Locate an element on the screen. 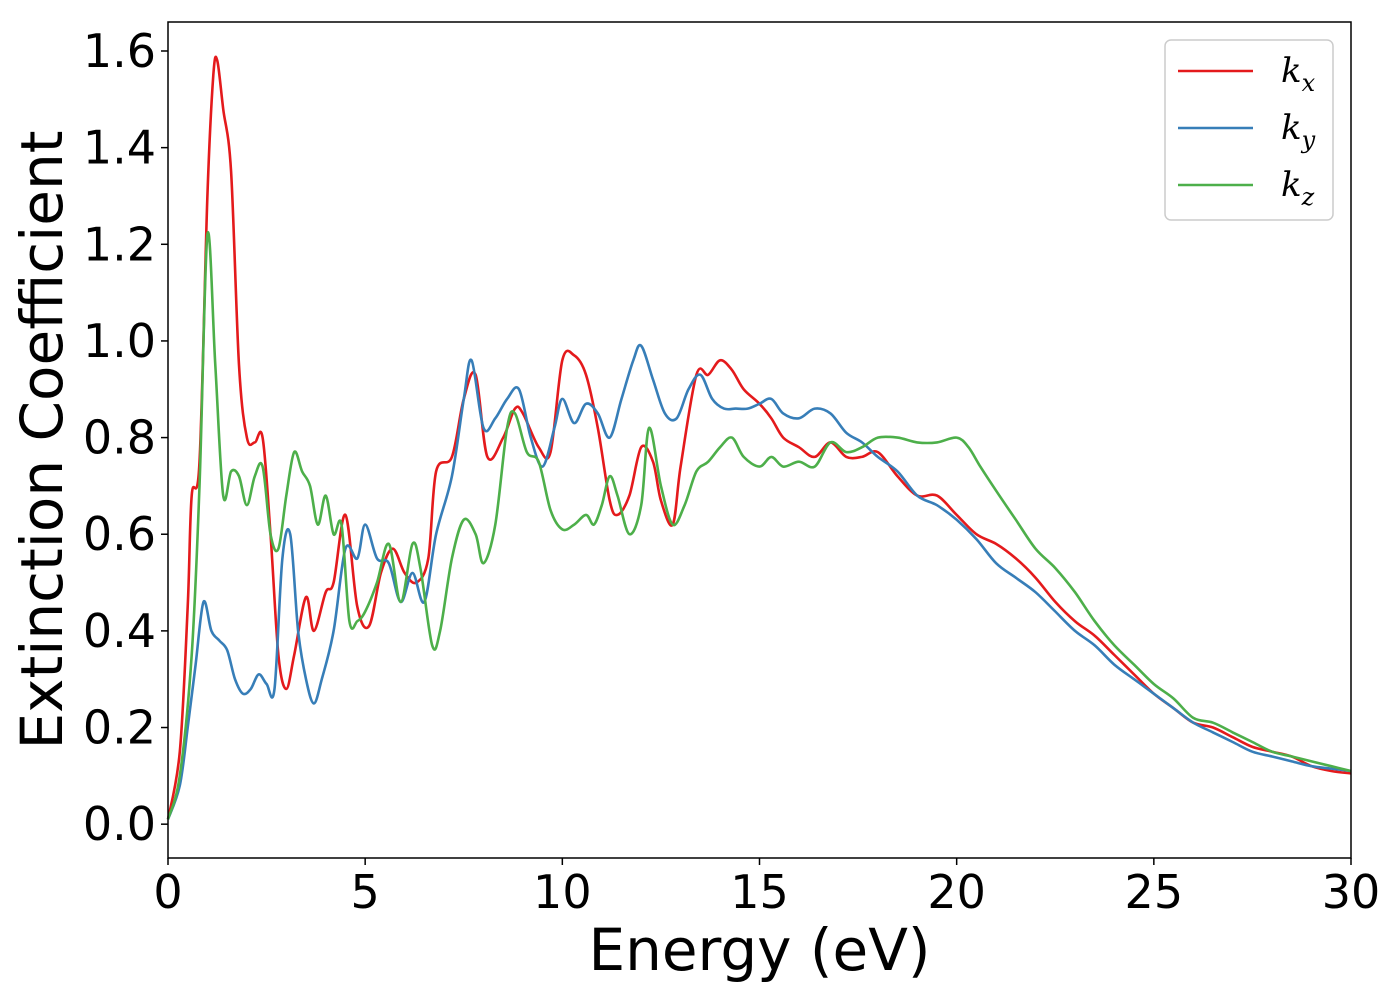 The height and width of the screenshot is (1000, 1400). x-tick-label: 25 is located at coordinates (1154, 892).